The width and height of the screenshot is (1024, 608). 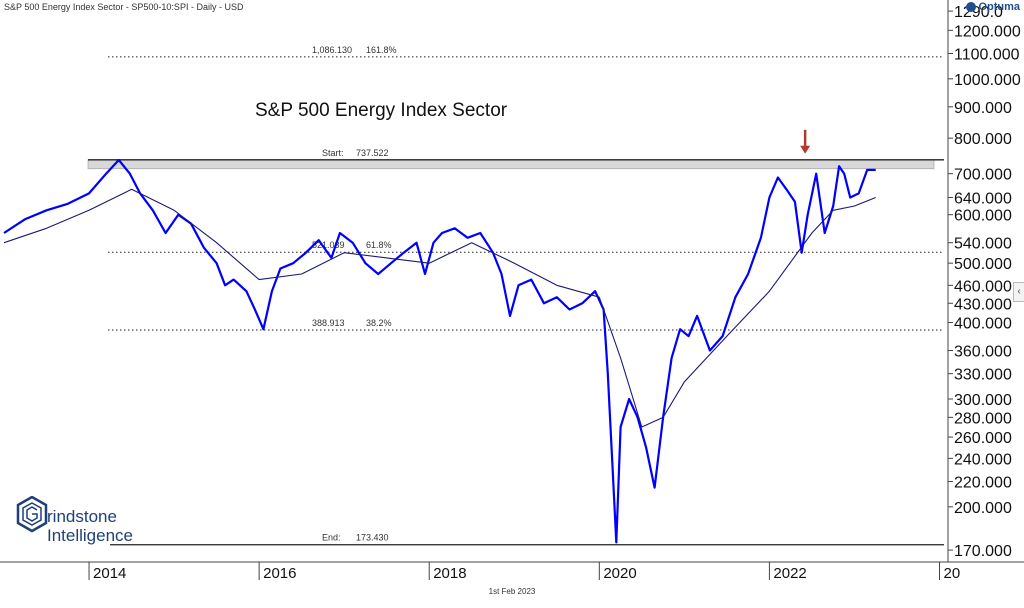 I want to click on y-tick-label: 1000.000, so click(x=987, y=80).